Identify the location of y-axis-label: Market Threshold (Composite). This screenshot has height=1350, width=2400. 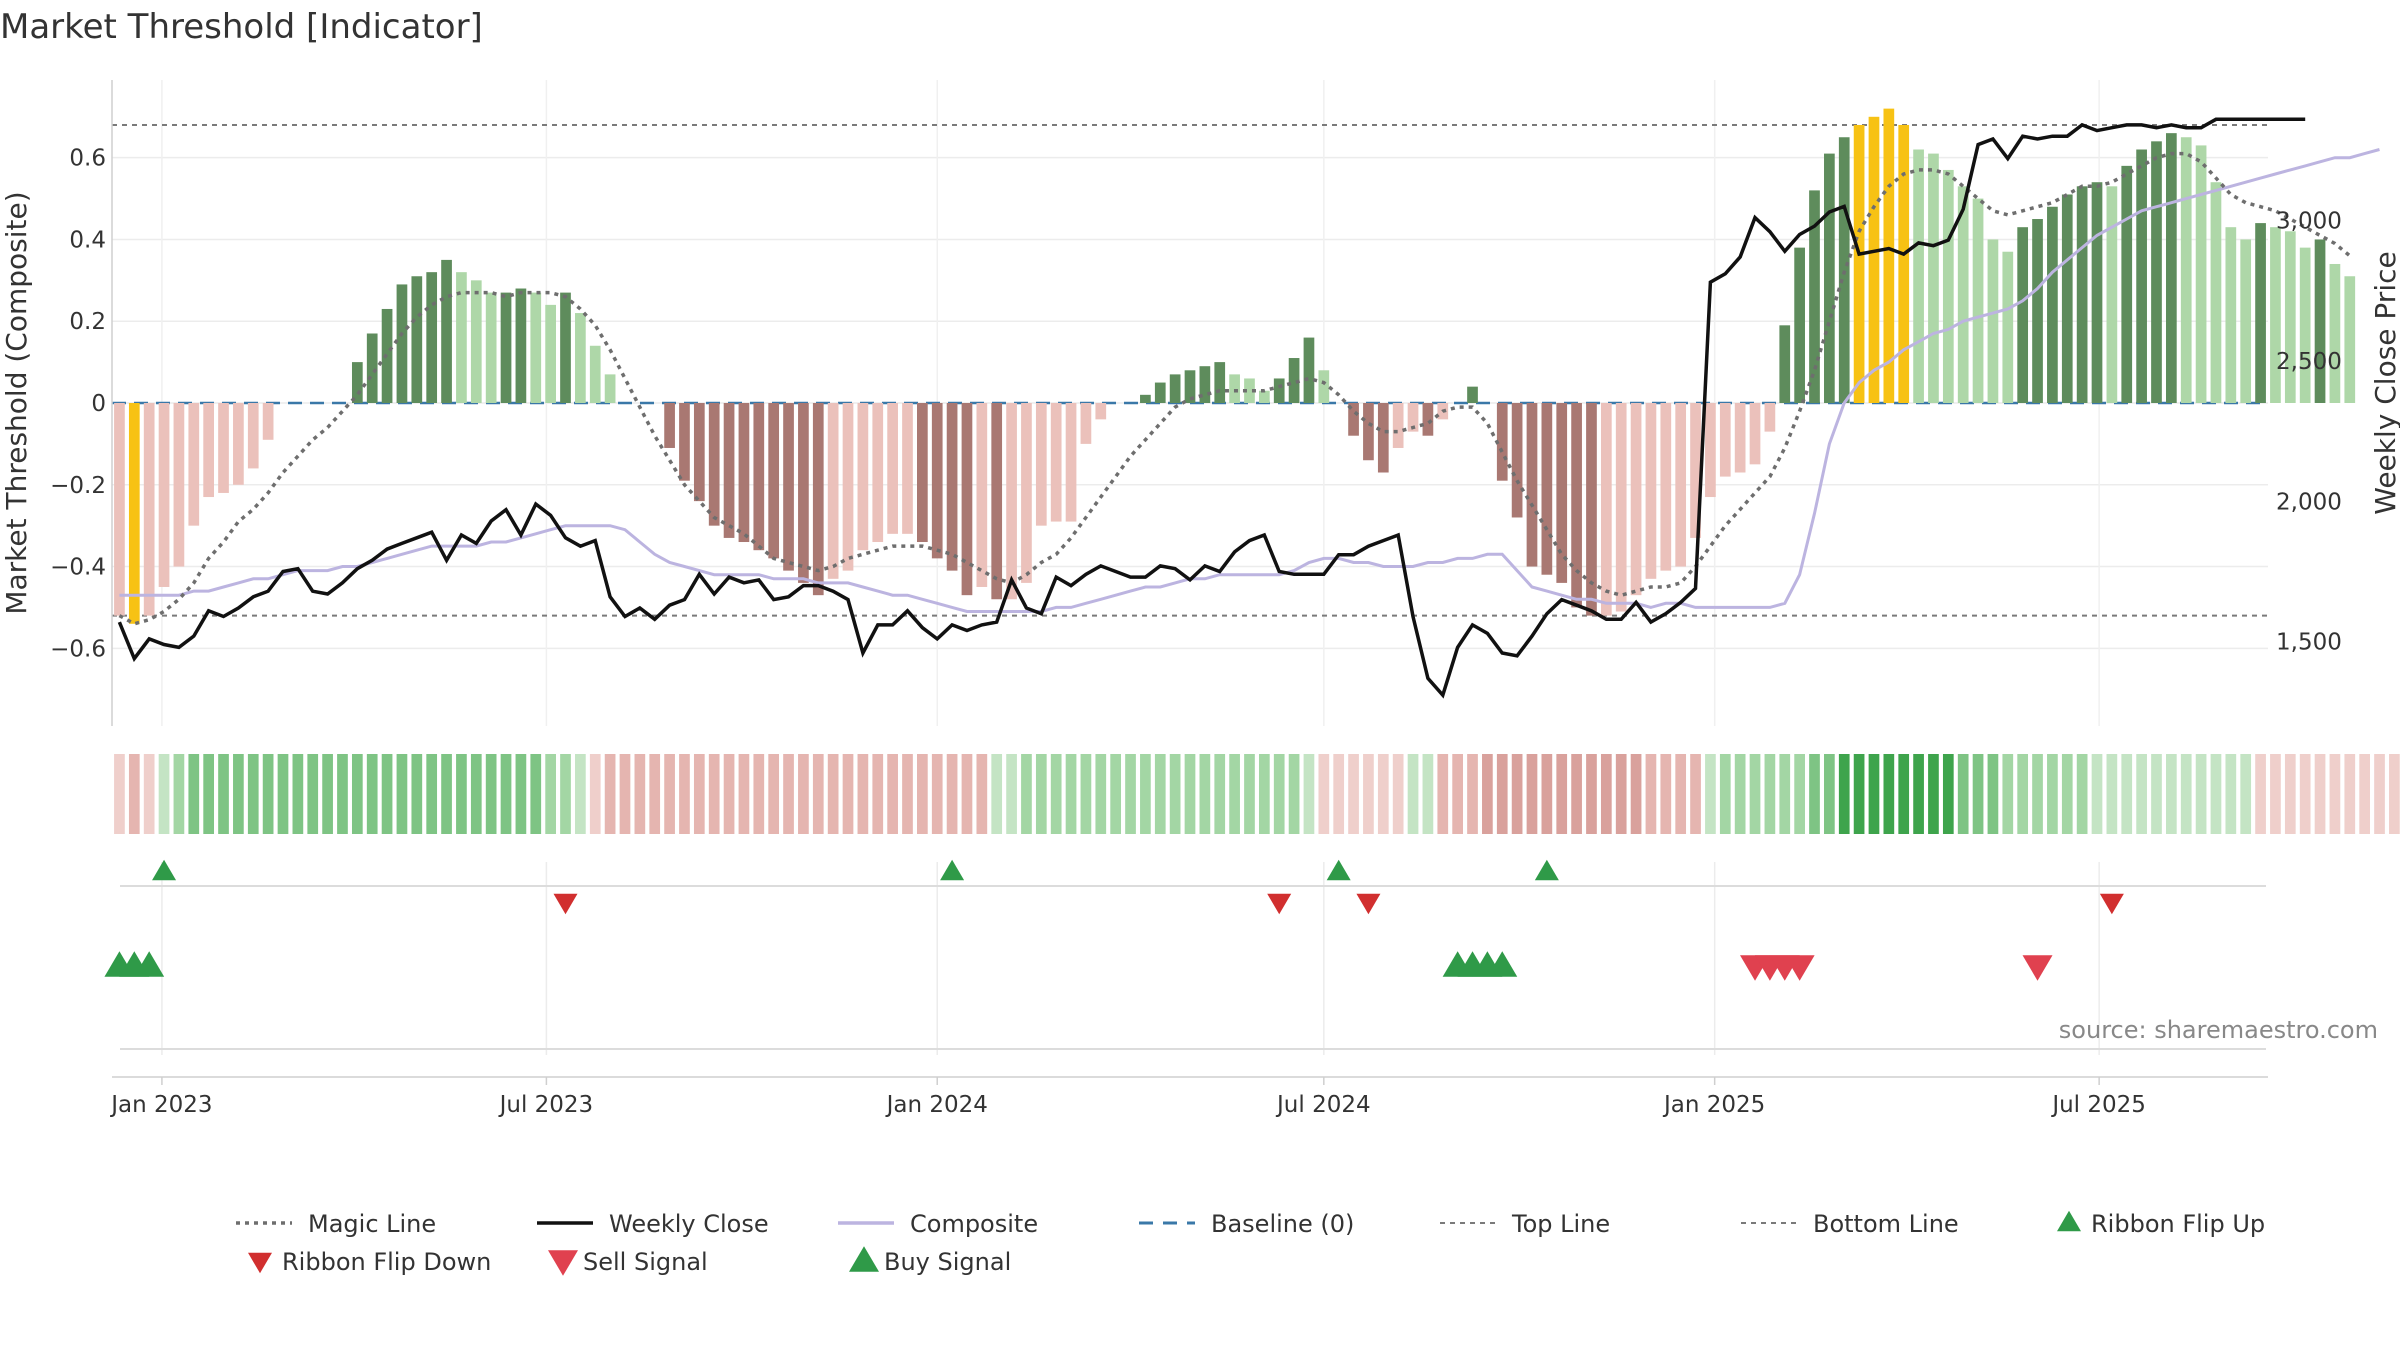
(16, 402).